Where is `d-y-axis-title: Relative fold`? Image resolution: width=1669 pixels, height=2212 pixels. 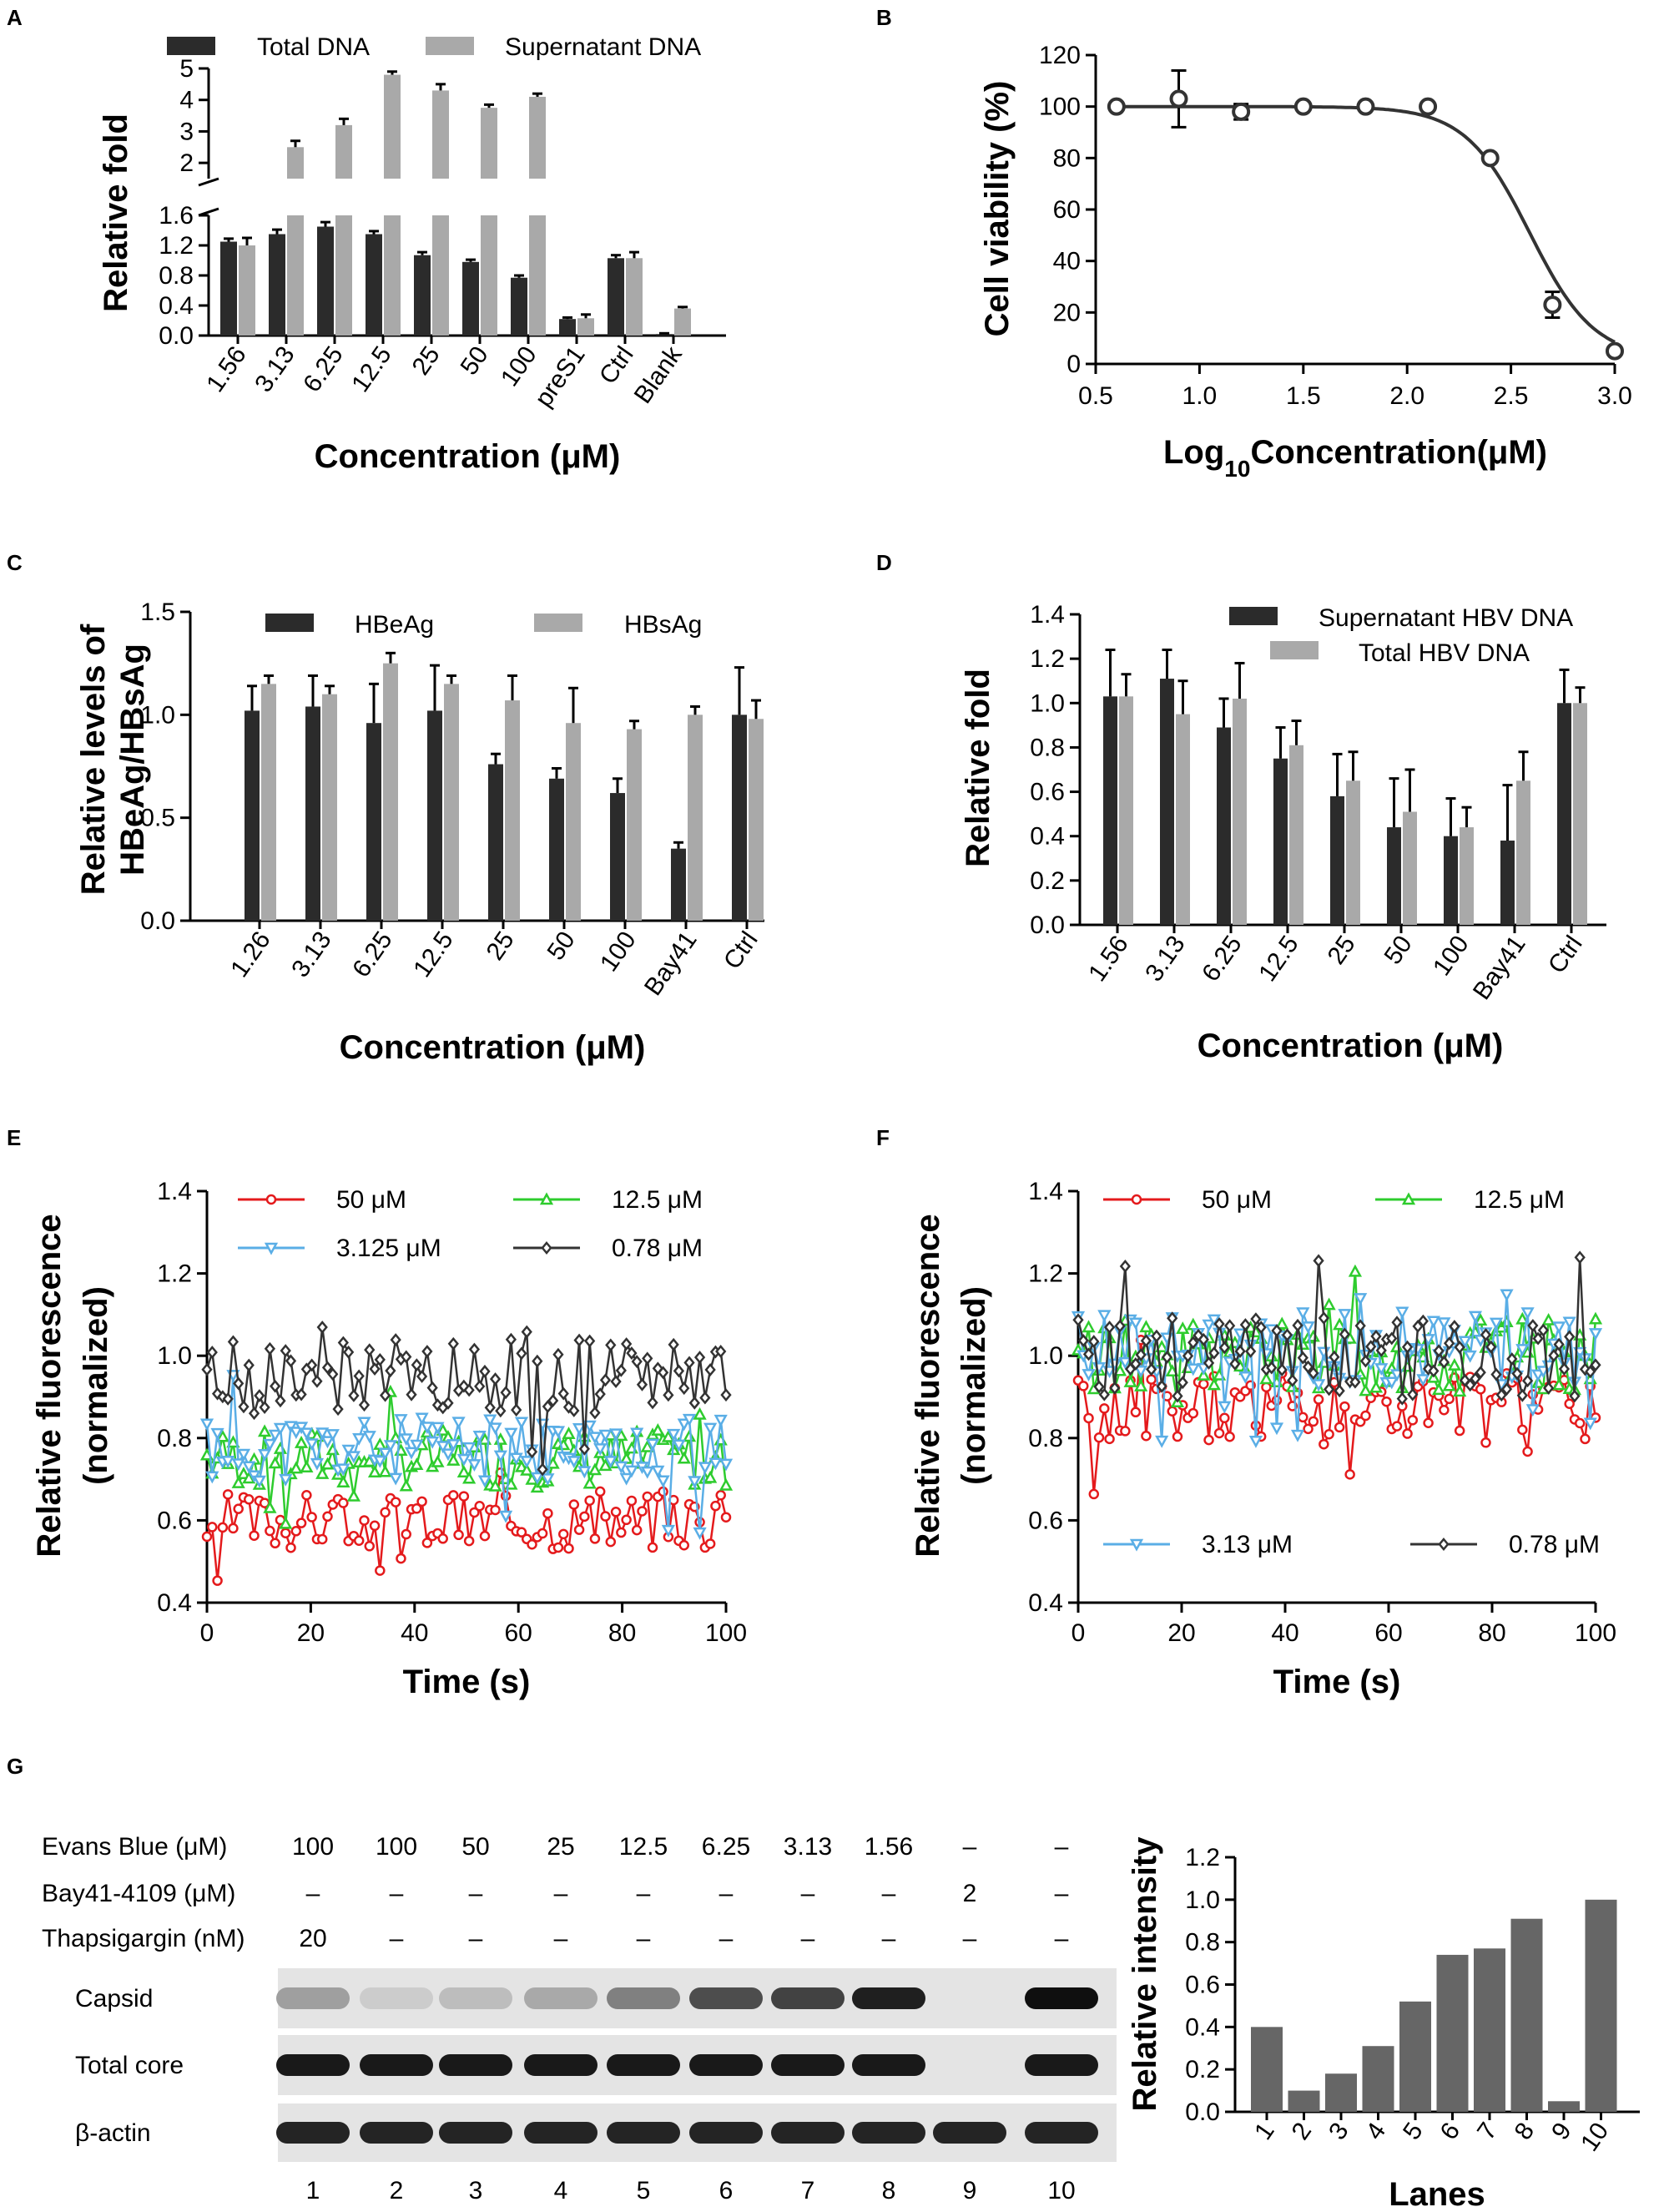
d-y-axis-title: Relative fold is located at coordinates (978, 768).